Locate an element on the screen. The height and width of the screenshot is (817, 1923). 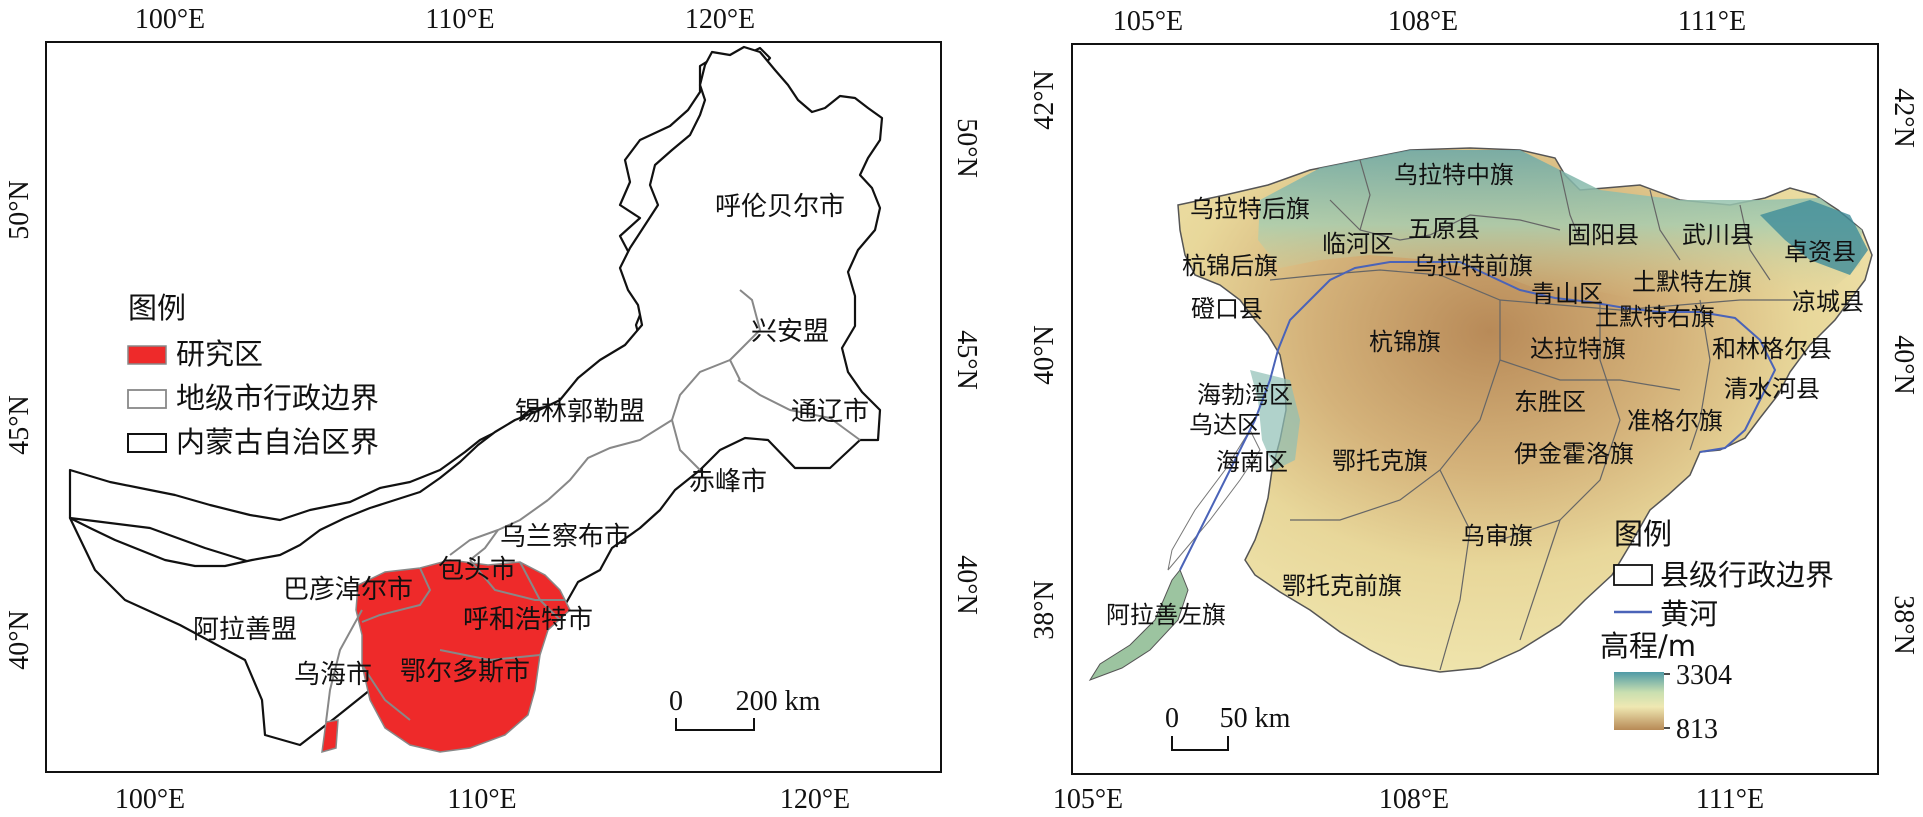
terrain-highland-east is located at coordinates (1814, 237).